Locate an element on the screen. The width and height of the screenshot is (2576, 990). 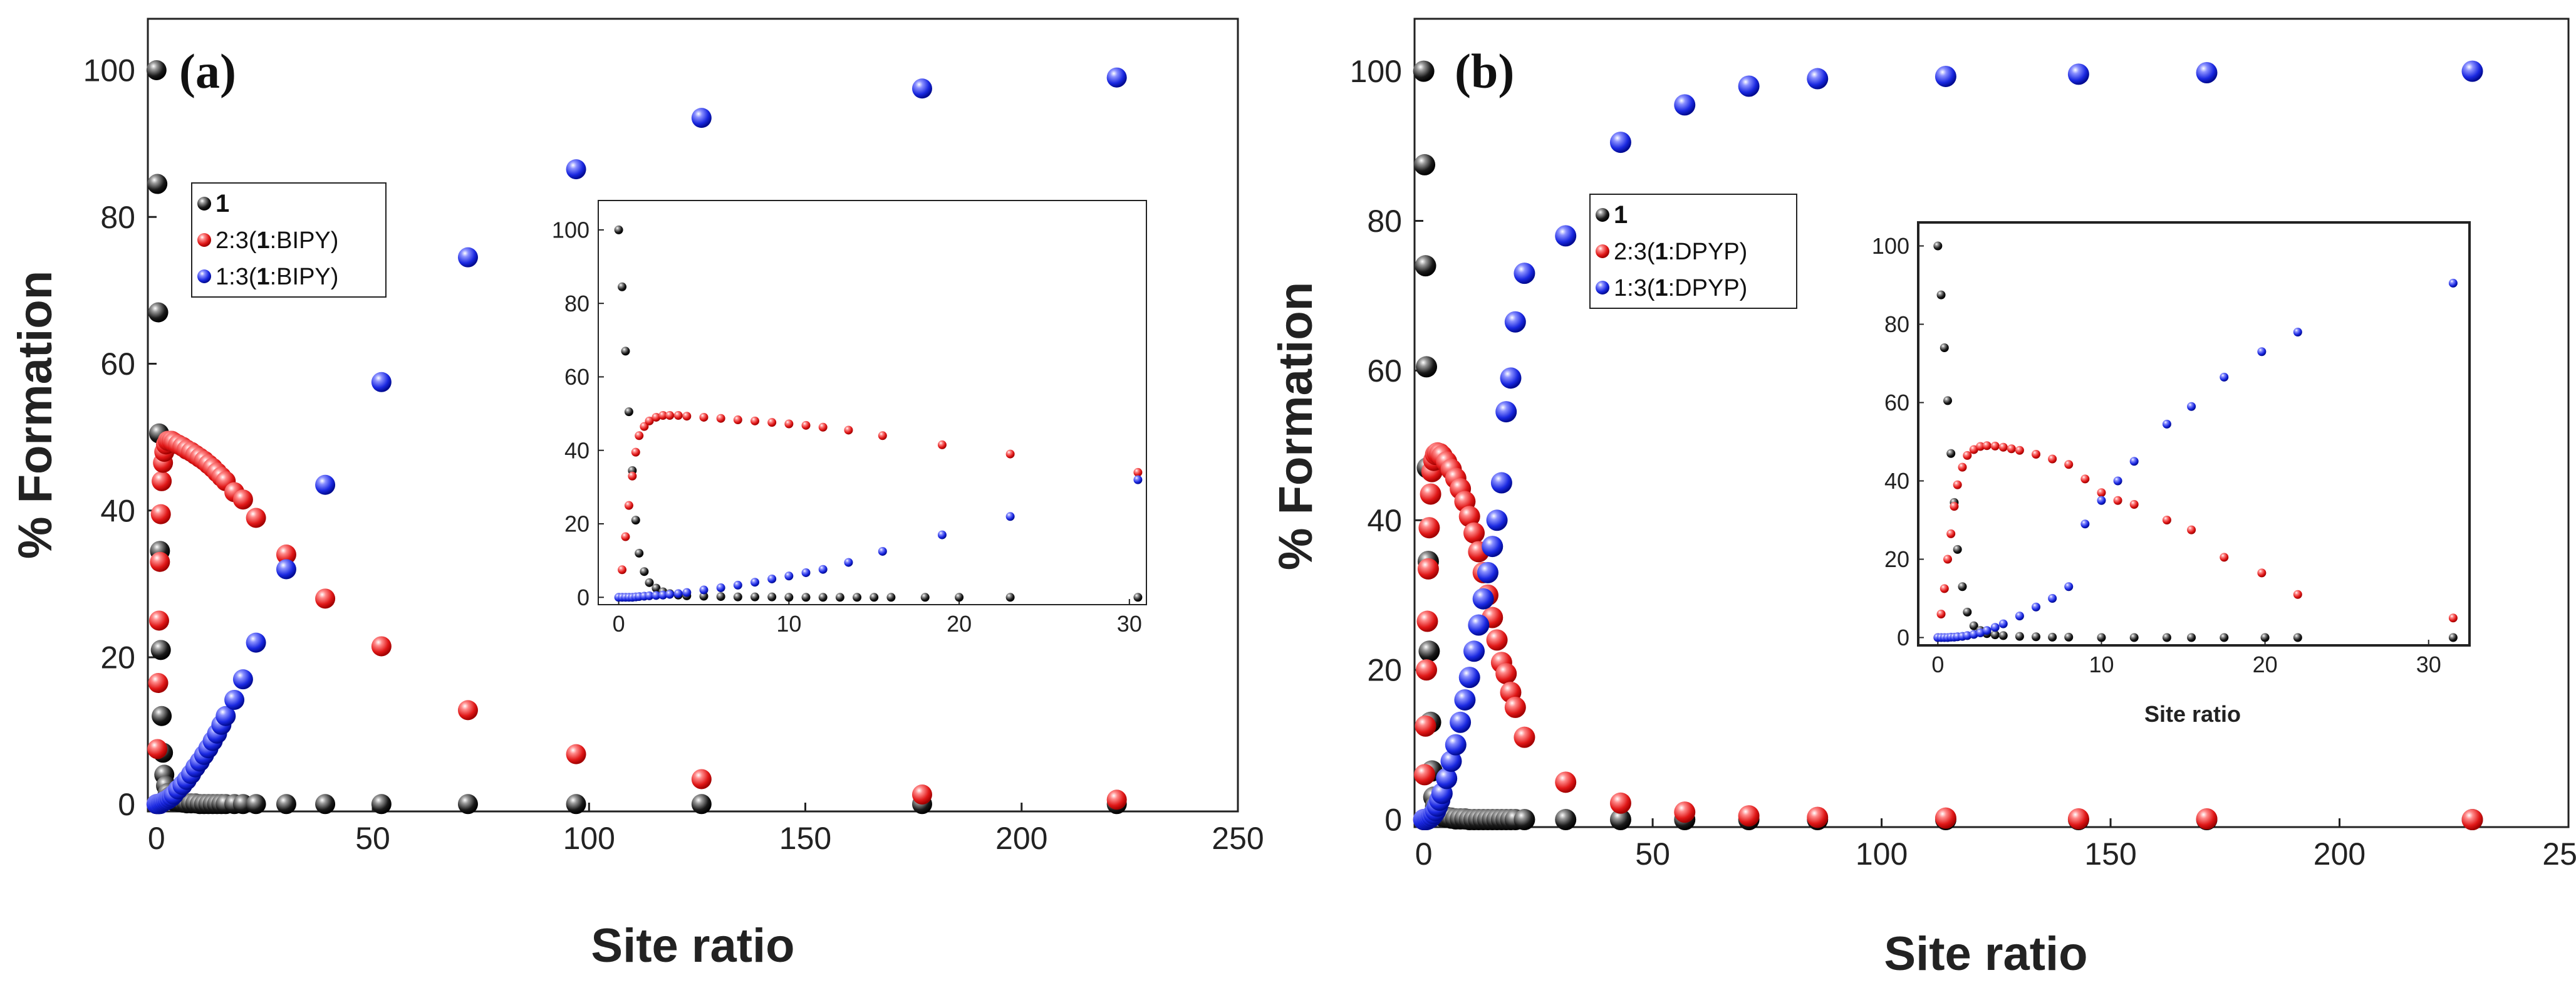
panel-a-ylabel: % Formation is located at coordinates (35, 415).